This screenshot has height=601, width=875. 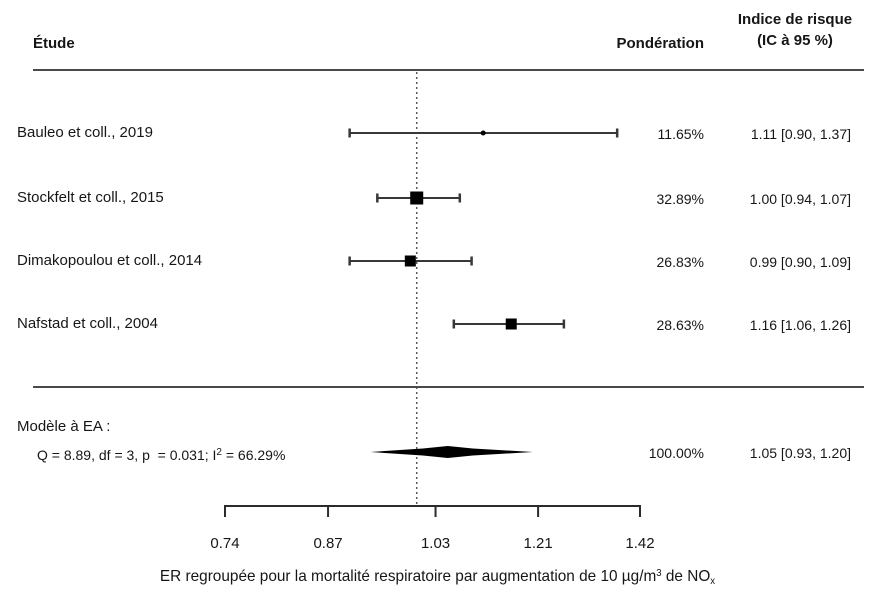 I want to click on x-axis-tick-label: 1.03, so click(x=435, y=543).